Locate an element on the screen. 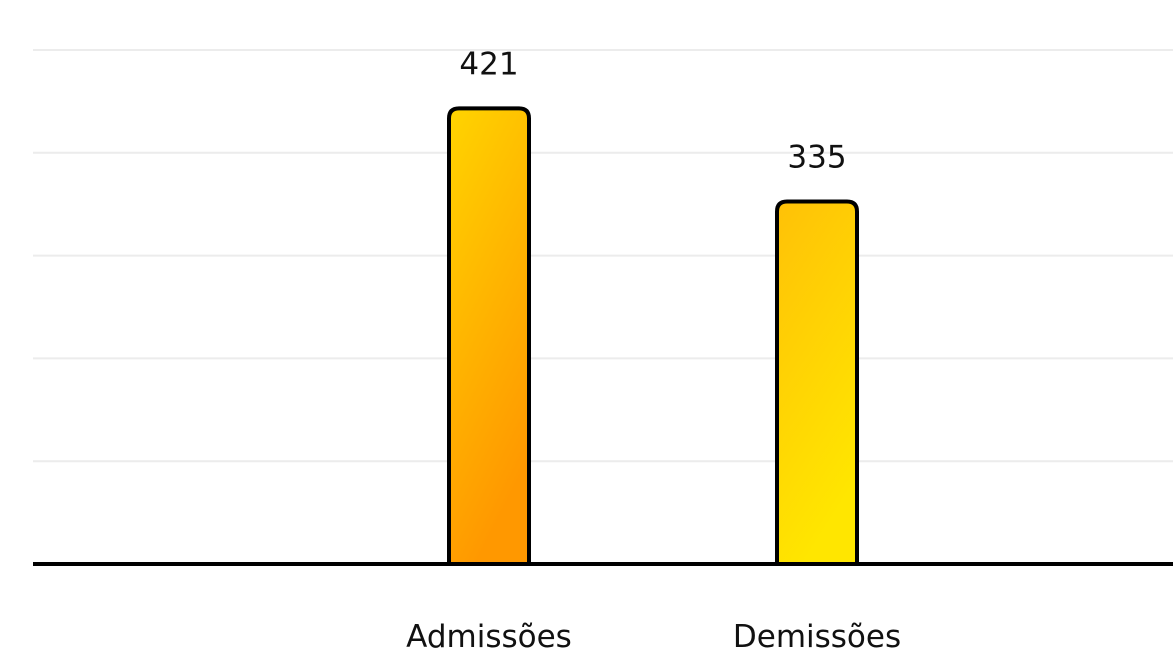  category-label: Admissões is located at coordinates (489, 634).